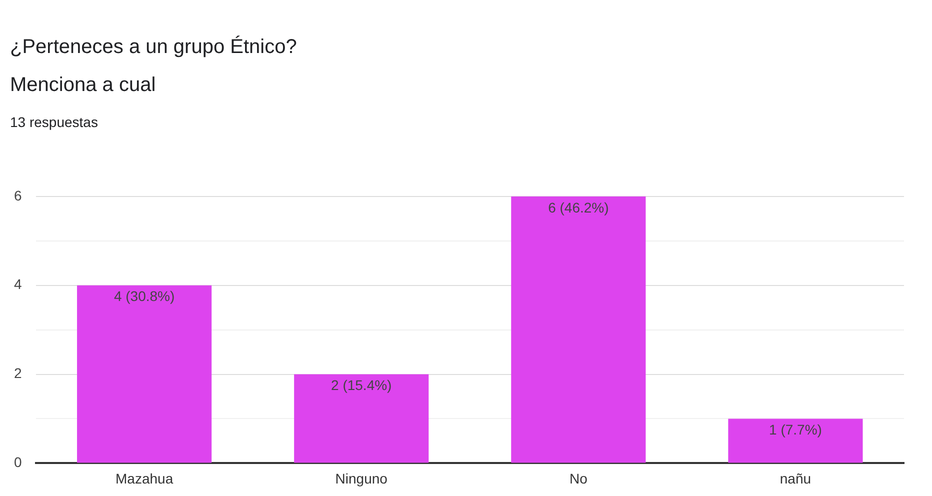  What do you see at coordinates (144, 296) in the screenshot?
I see `data-label: 4 (30.8%)` at bounding box center [144, 296].